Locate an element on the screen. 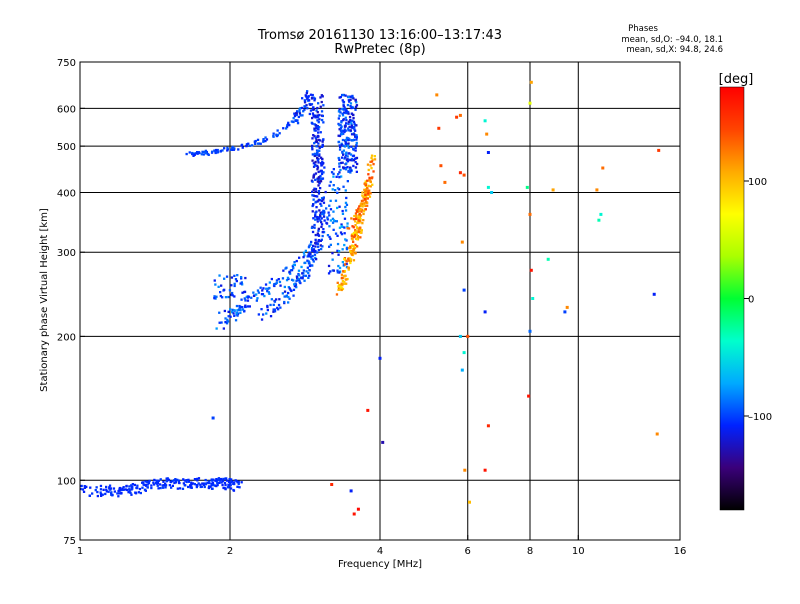  x-tick-label: 4 is located at coordinates (380, 551).